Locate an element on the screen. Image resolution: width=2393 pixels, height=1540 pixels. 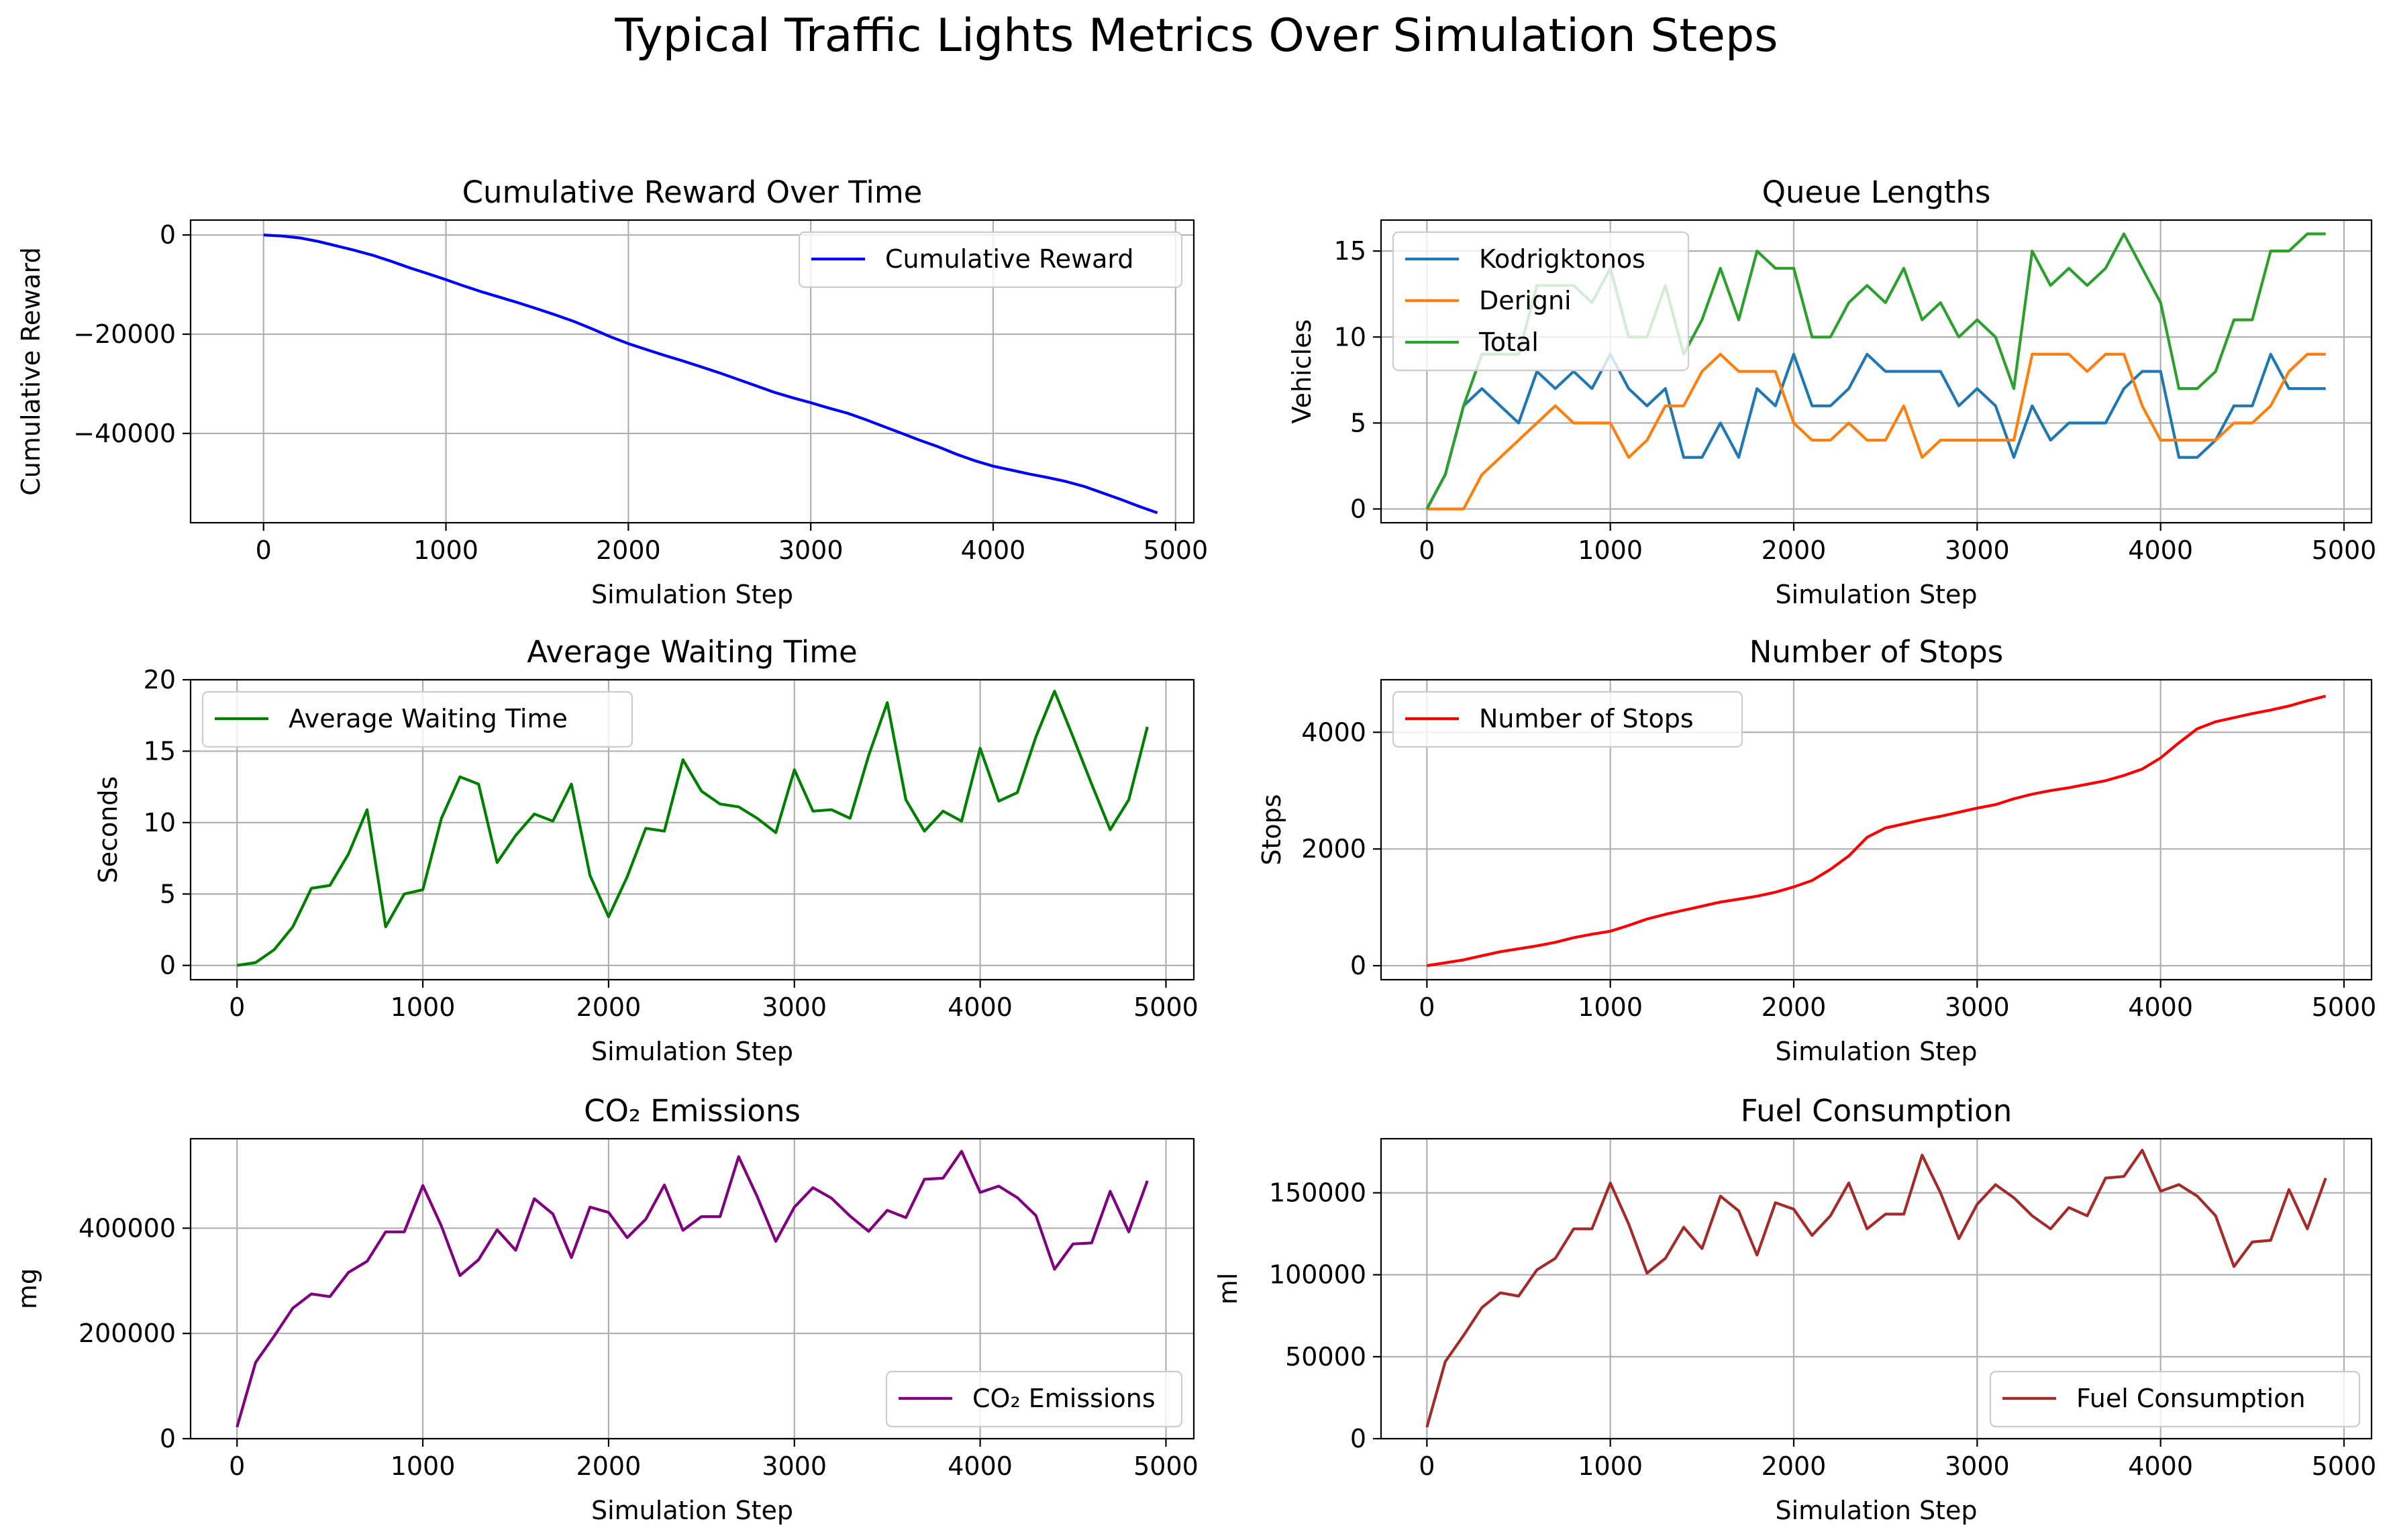
y-axis-label: Stops is located at coordinates (1271, 829).